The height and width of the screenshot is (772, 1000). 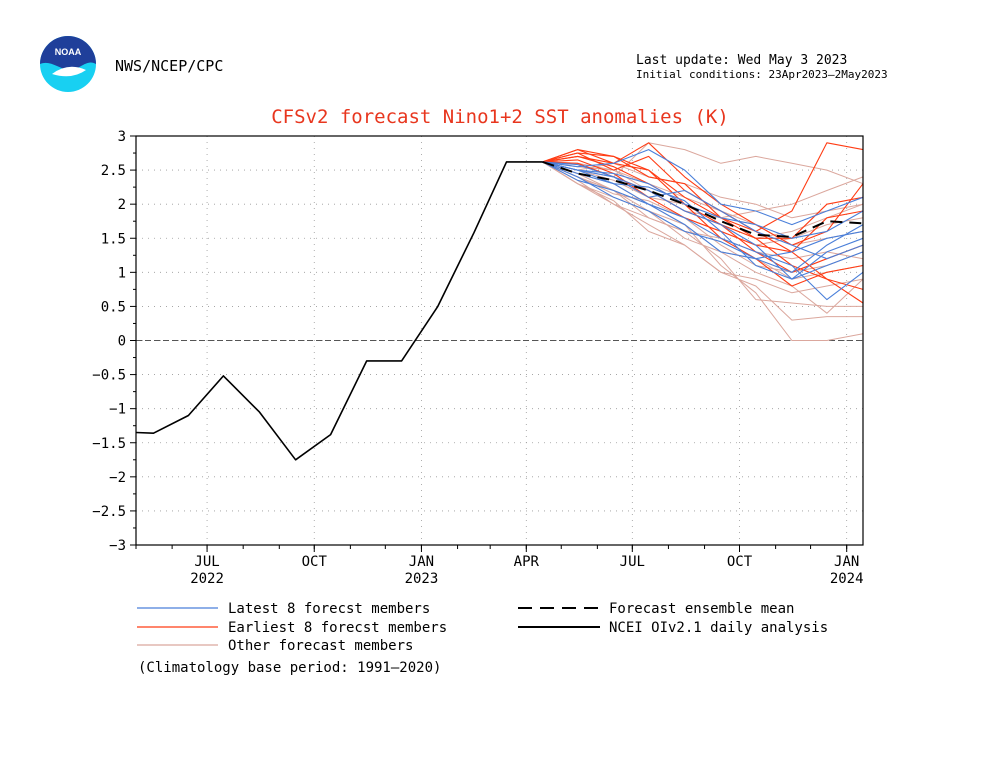 I want to click on last-update-label: Last update: Wed May 3 2023, so click(x=741, y=60).